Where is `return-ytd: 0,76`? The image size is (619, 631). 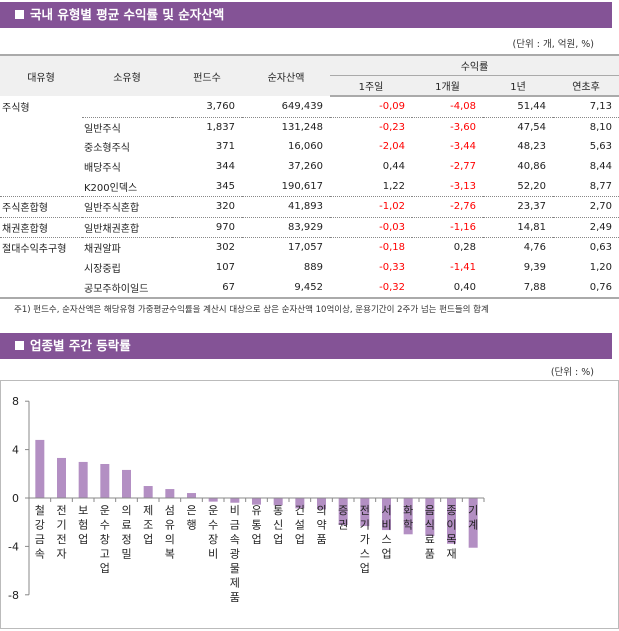
return-ytd: 0,76 is located at coordinates (586, 288).